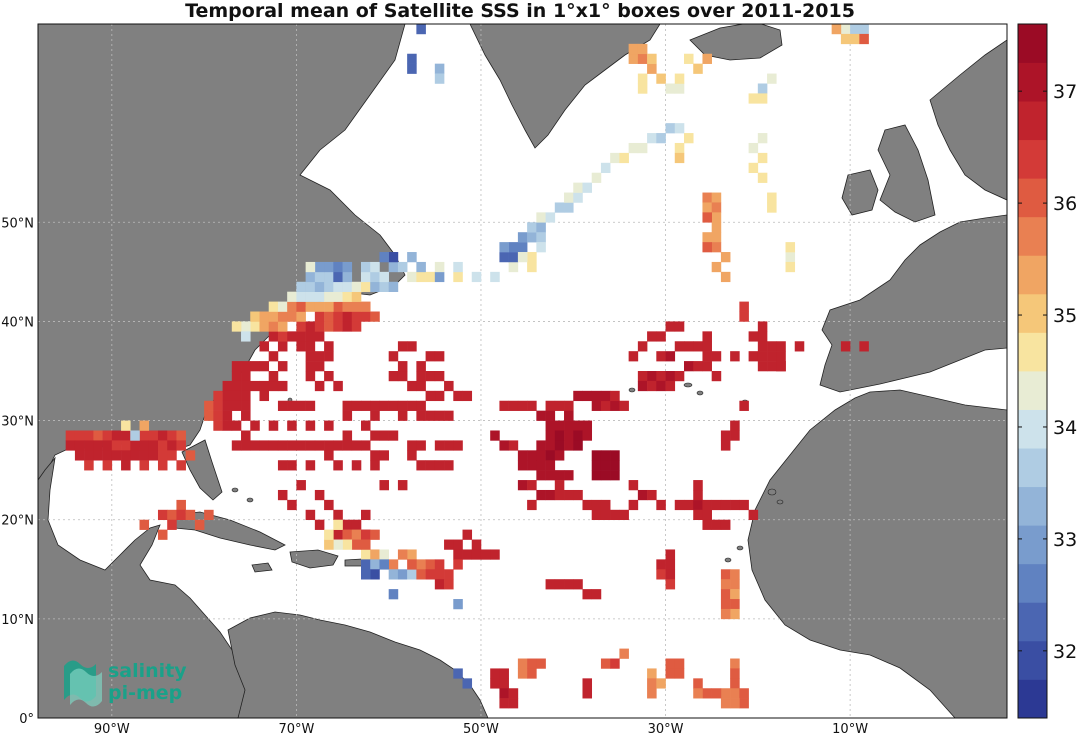  What do you see at coordinates (358, 664) in the screenshot?
I see `land-south-america` at bounding box center [358, 664].